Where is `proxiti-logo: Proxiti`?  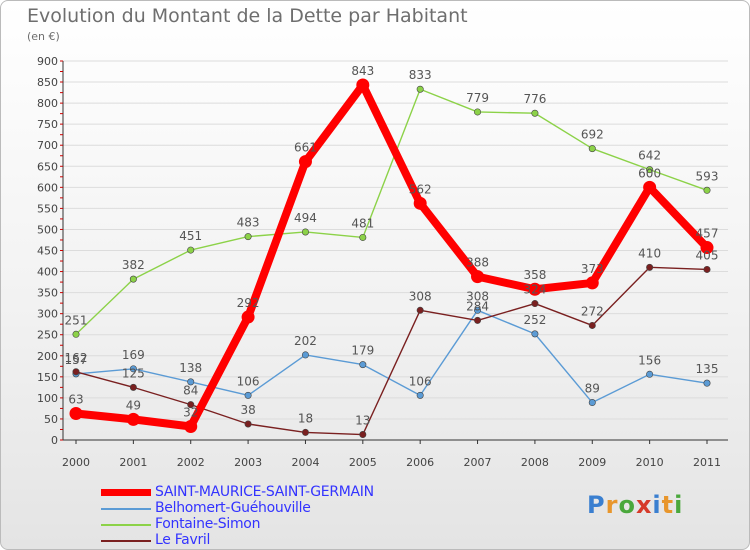
proxiti-logo: Proxiti is located at coordinates (635, 505).